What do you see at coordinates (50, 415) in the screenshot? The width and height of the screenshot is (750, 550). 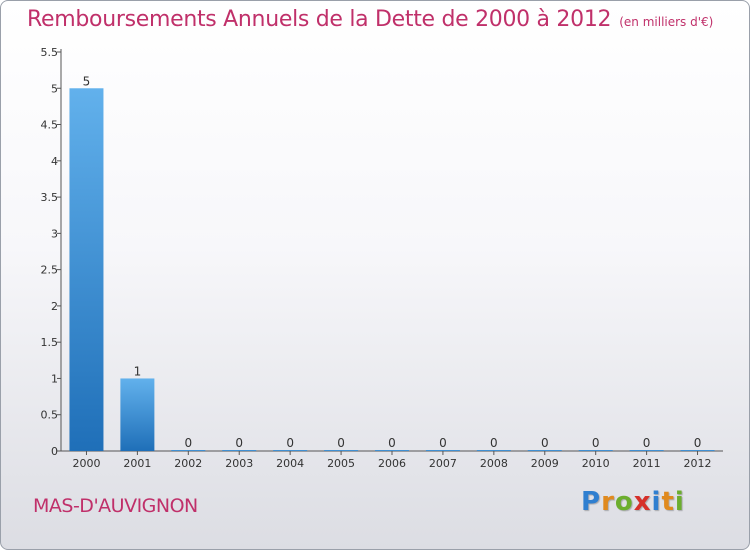 I see `y-tick-label: 0.5` at bounding box center [50, 415].